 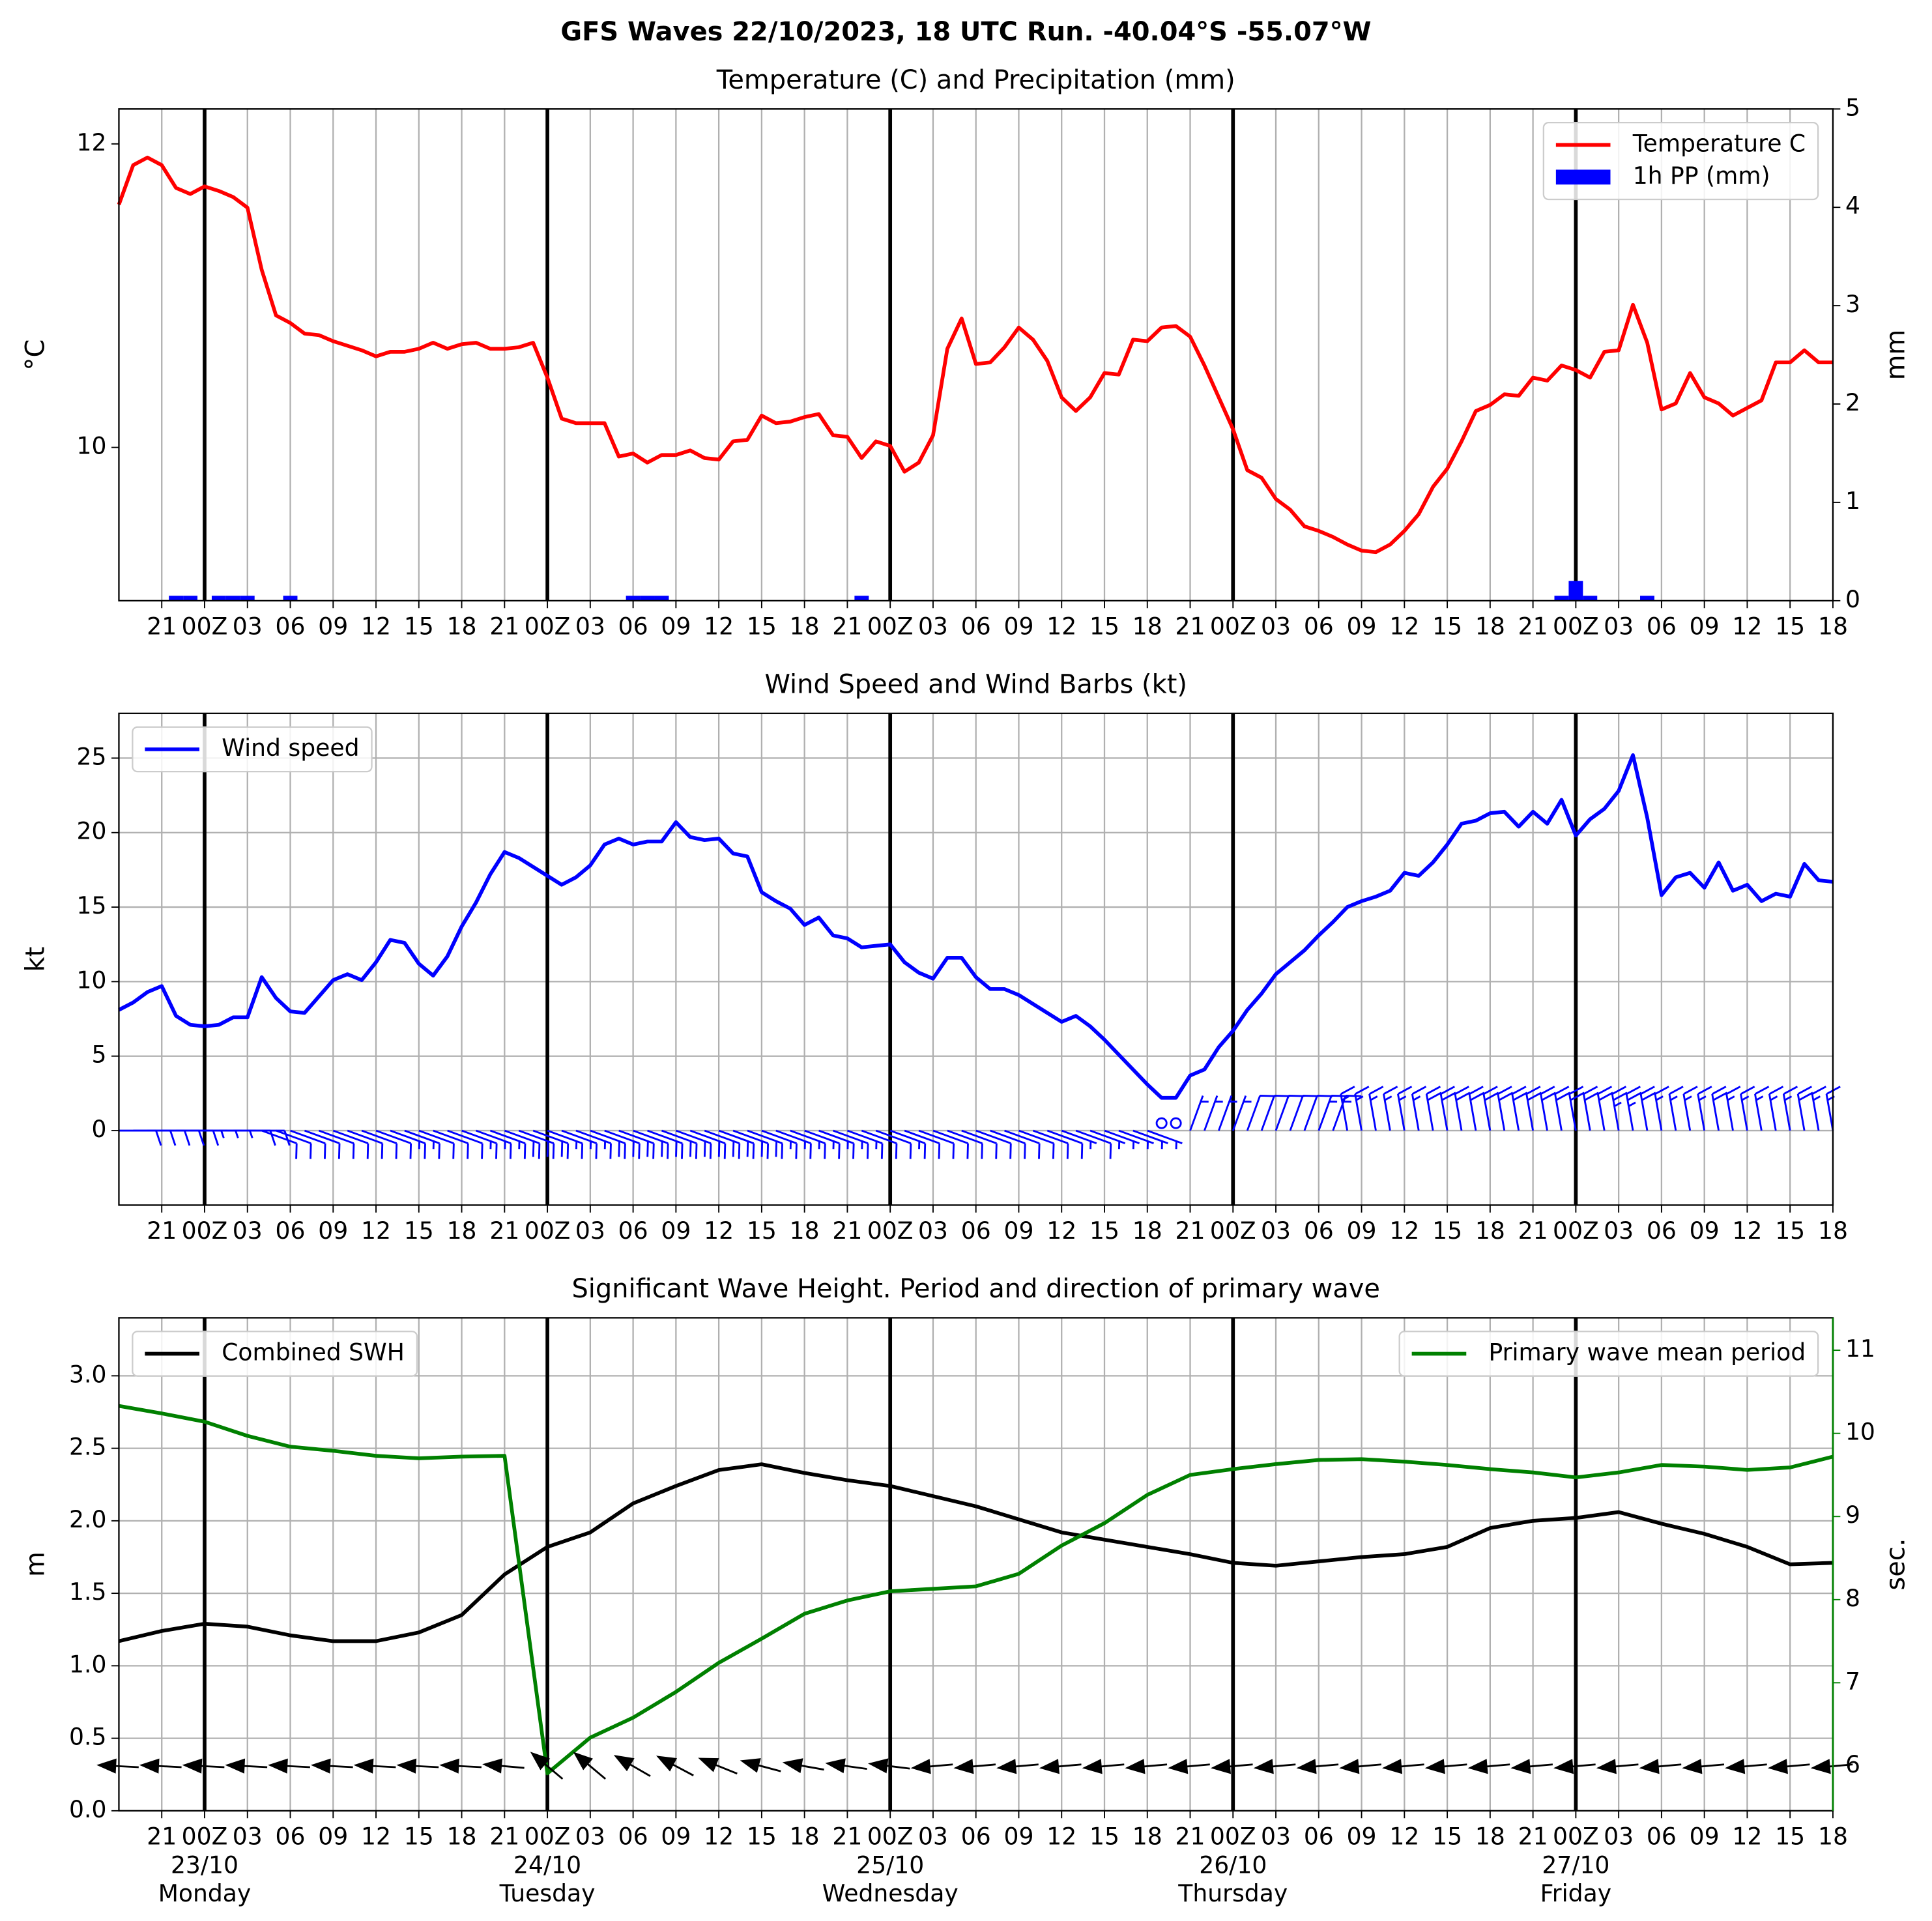 I want to click on y-tick-label: 20, so click(x=92, y=831).